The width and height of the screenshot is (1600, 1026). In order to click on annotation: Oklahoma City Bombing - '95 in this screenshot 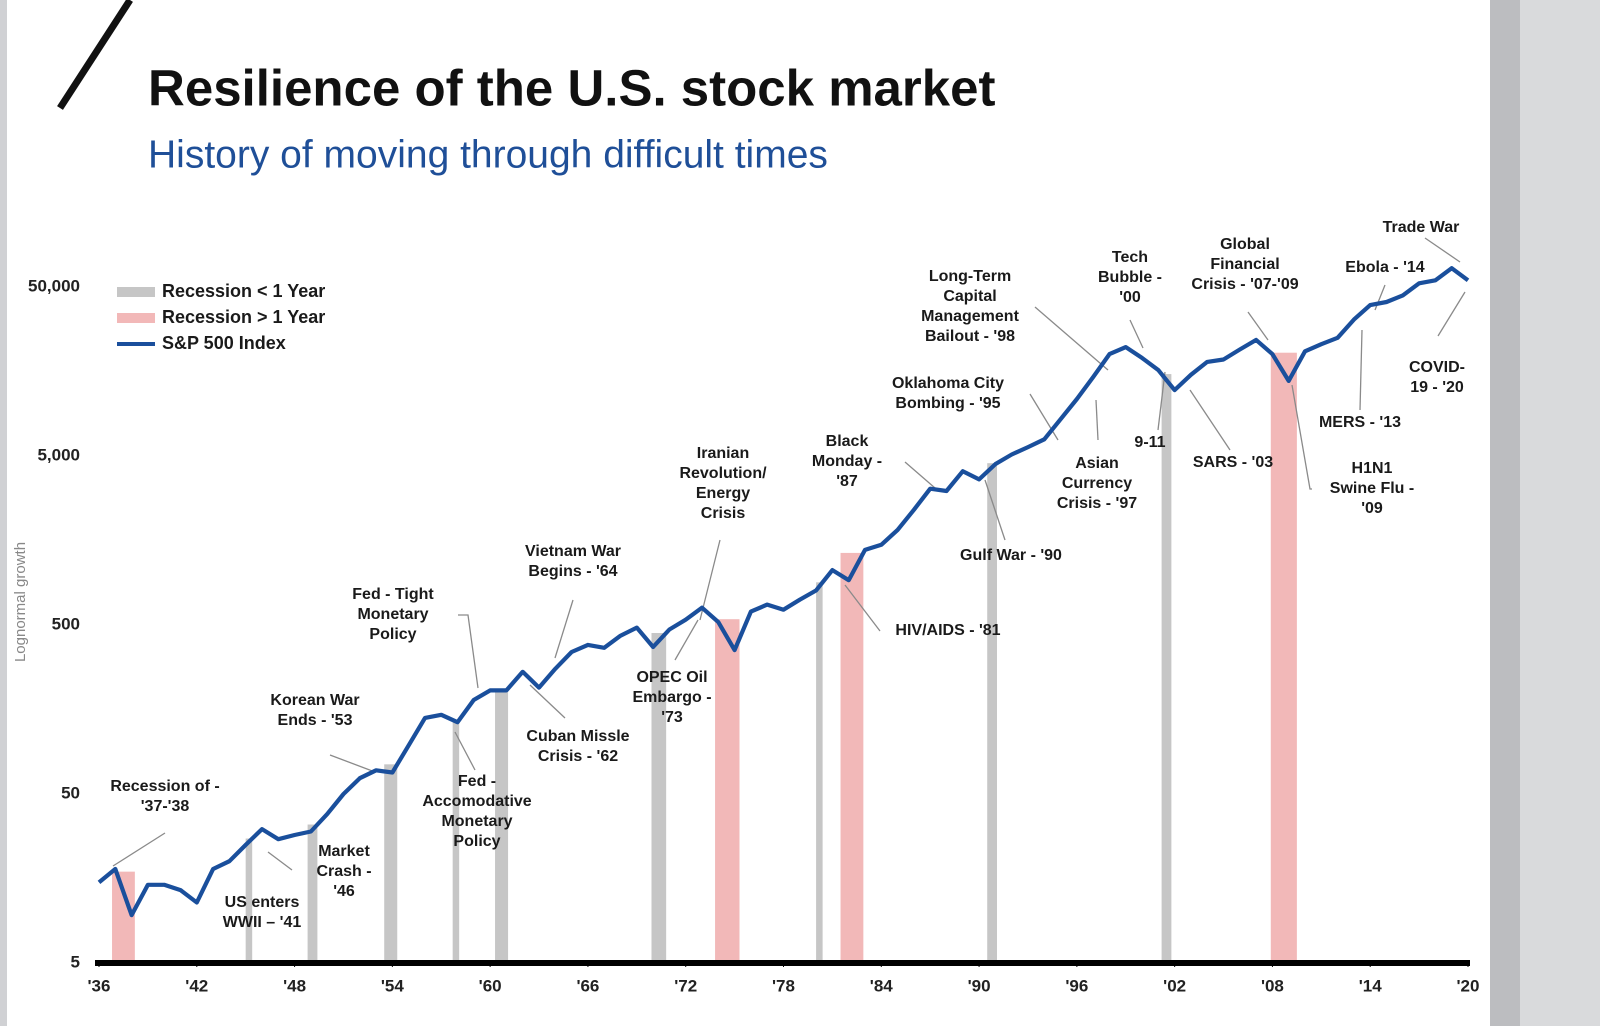, I will do `click(948, 393)`.